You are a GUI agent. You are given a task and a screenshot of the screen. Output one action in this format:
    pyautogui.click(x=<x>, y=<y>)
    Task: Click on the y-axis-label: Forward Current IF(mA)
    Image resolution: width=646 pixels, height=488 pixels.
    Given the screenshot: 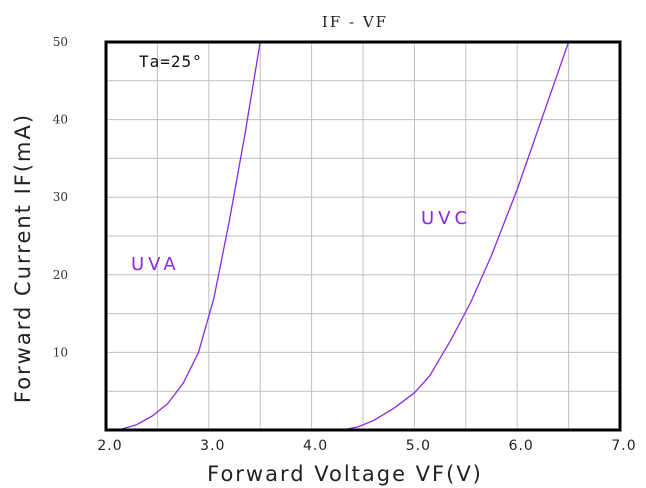 What is the action you would take?
    pyautogui.click(x=23, y=258)
    